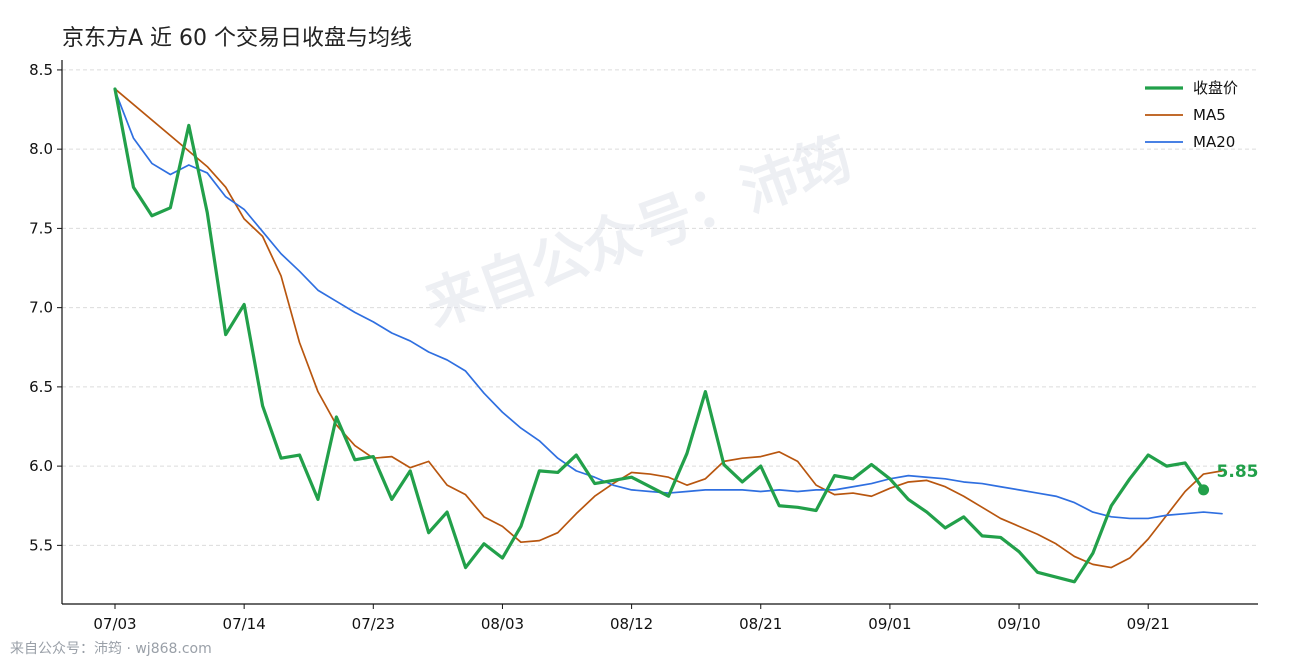  I want to click on y-tick-label: 6.5, so click(41, 387).